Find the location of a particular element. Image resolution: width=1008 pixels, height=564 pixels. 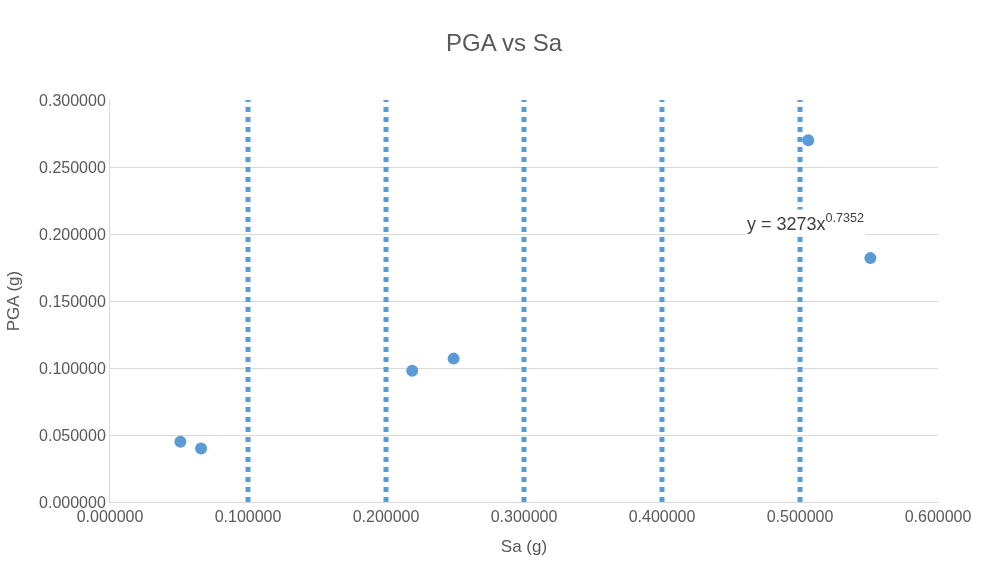

y-tick-label: 0.050000 is located at coordinates (72, 435).